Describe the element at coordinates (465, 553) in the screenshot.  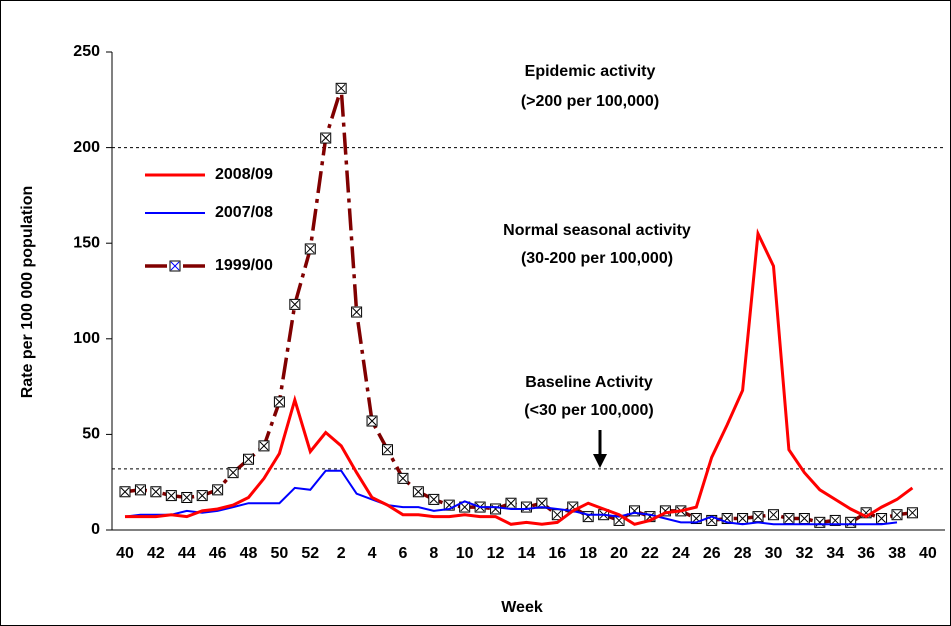
I see `x-tick-label: 10` at that location.